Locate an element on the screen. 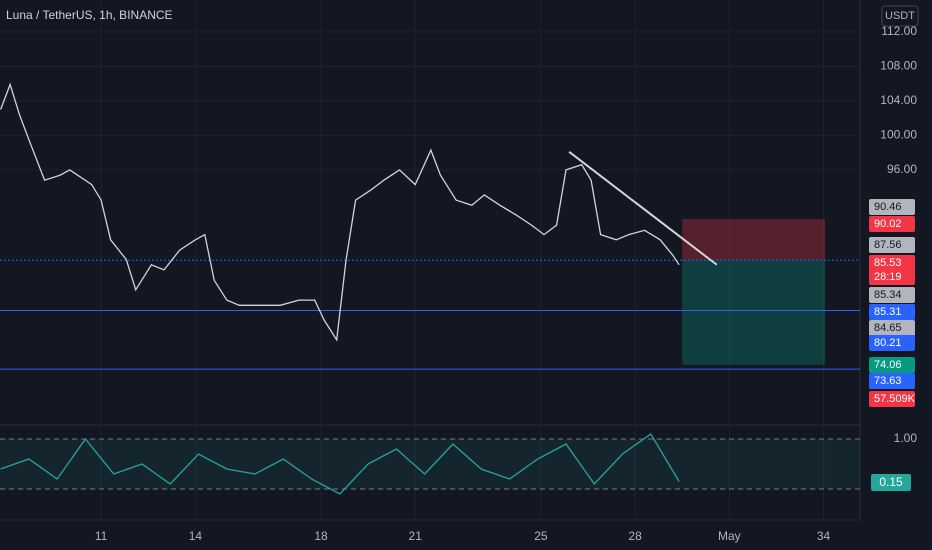 The image size is (932, 550). price-tag: 87.56 is located at coordinates (888, 245).